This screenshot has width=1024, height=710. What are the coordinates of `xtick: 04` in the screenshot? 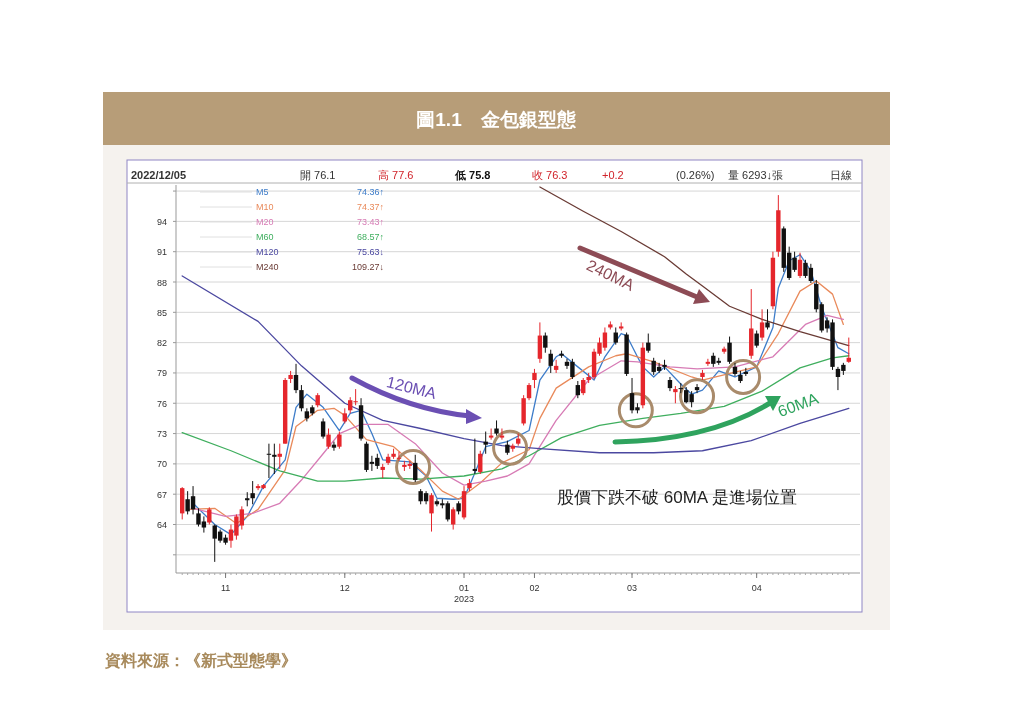 It's located at (756, 588).